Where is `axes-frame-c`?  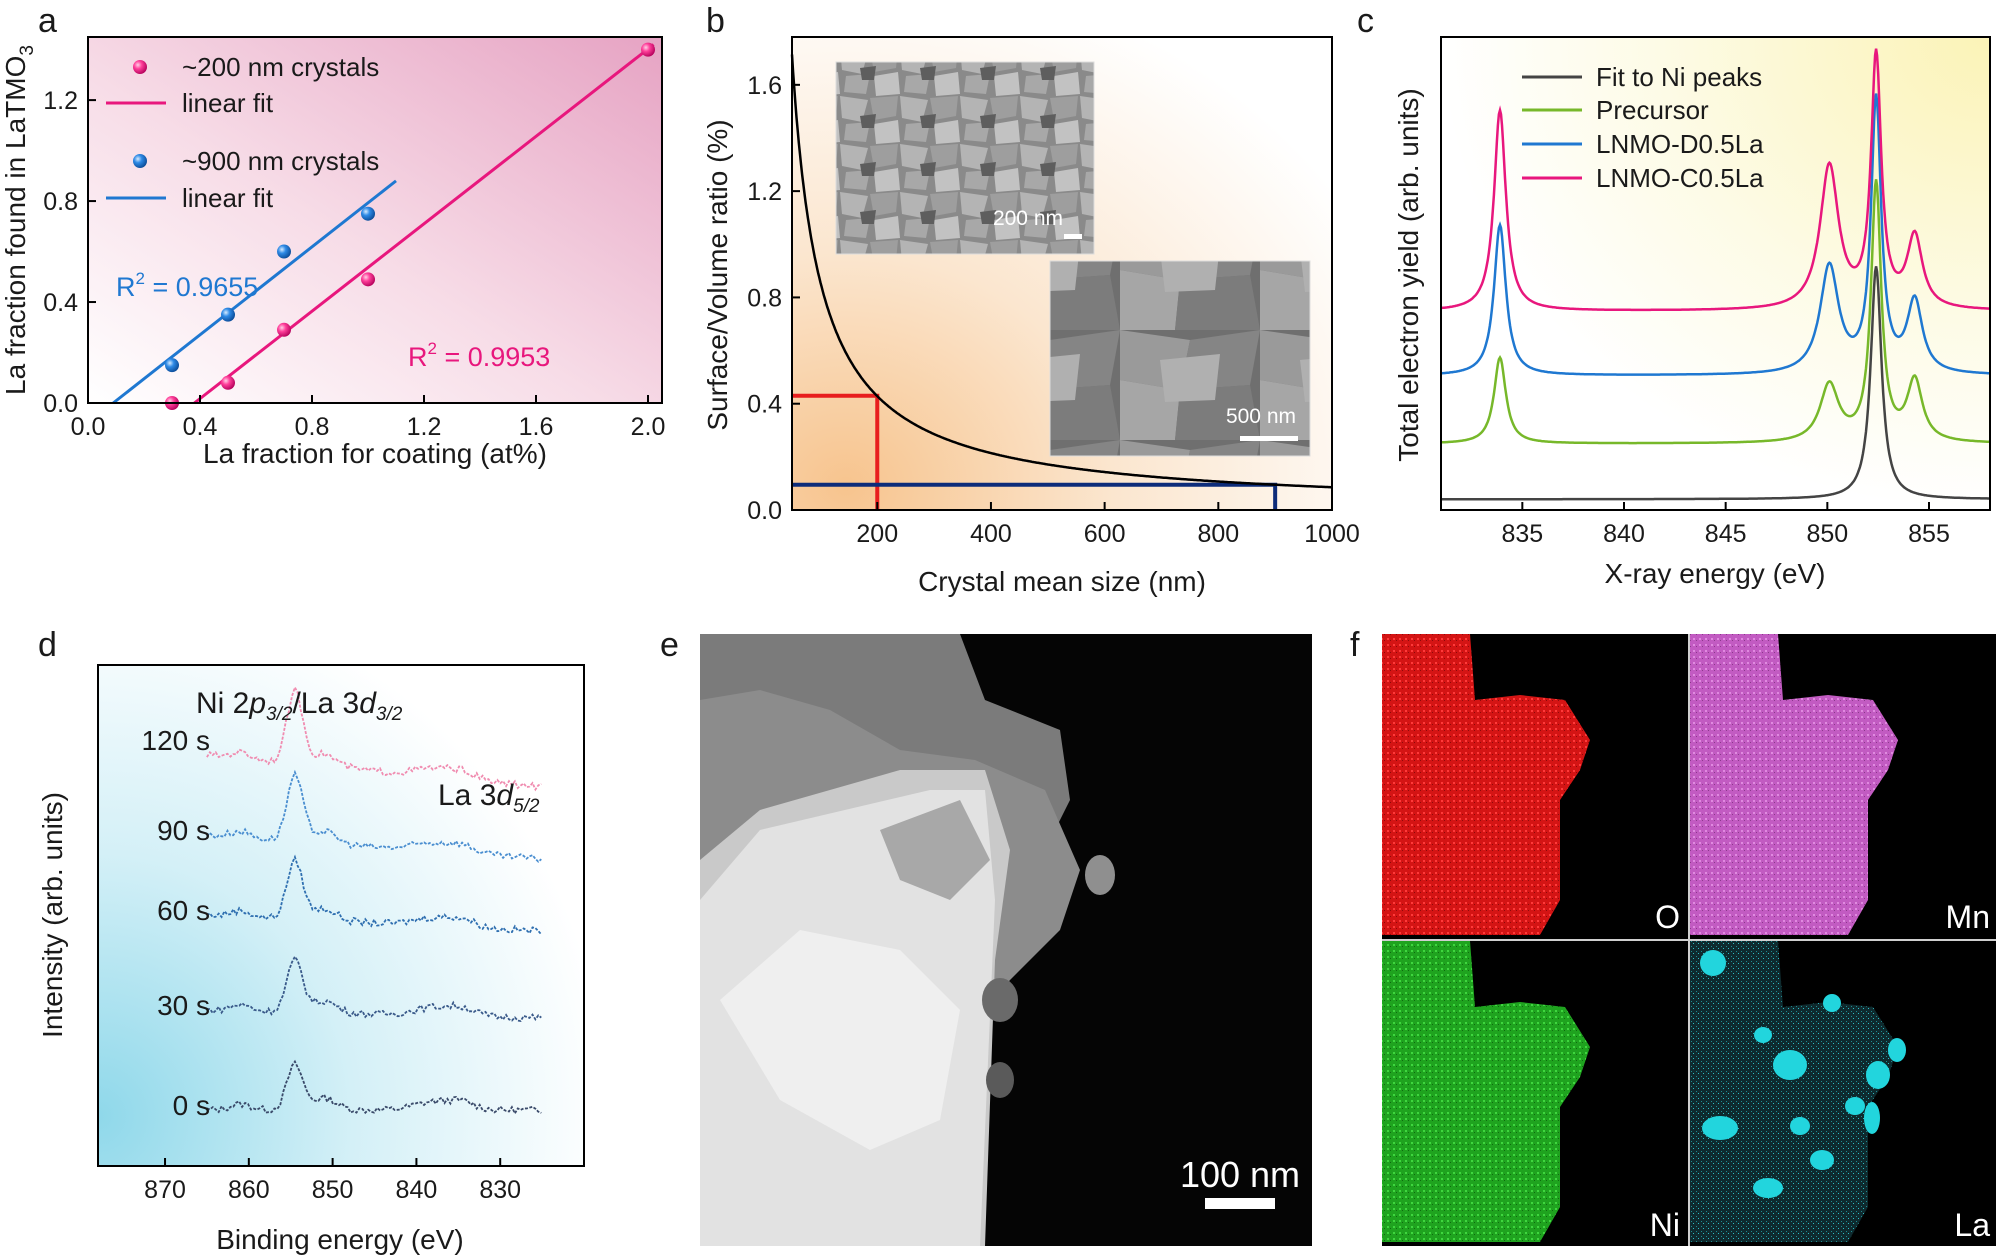
axes-frame-c is located at coordinates (1715, 273).